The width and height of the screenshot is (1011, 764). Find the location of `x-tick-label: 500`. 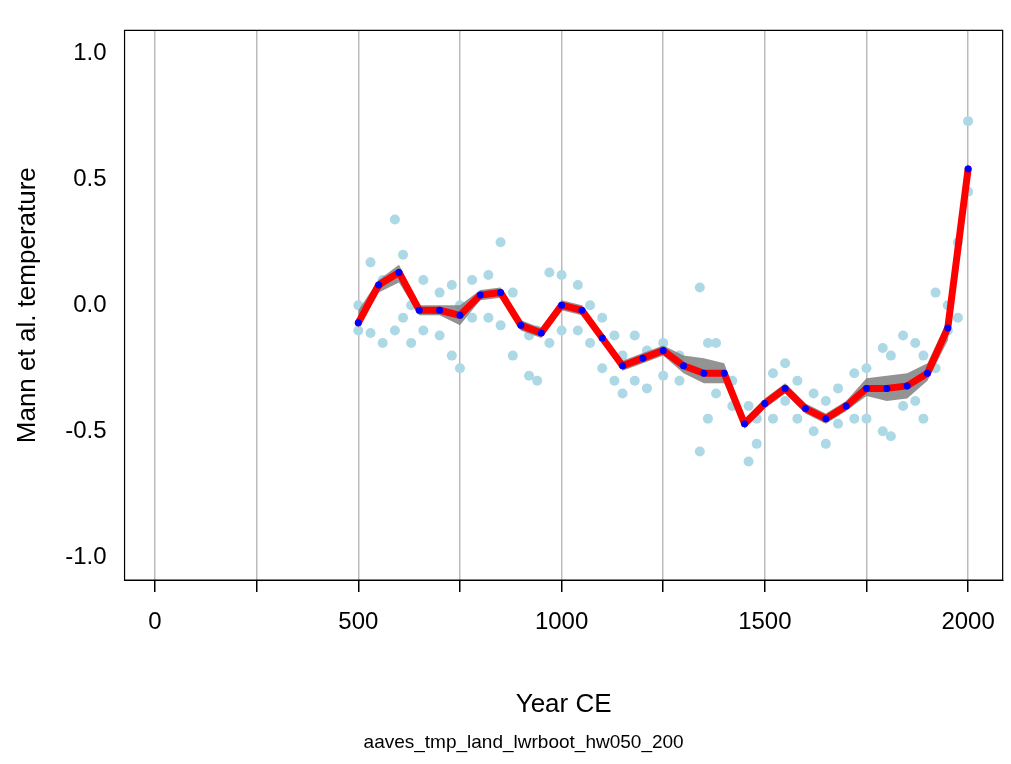

x-tick-label: 500 is located at coordinates (358, 621).